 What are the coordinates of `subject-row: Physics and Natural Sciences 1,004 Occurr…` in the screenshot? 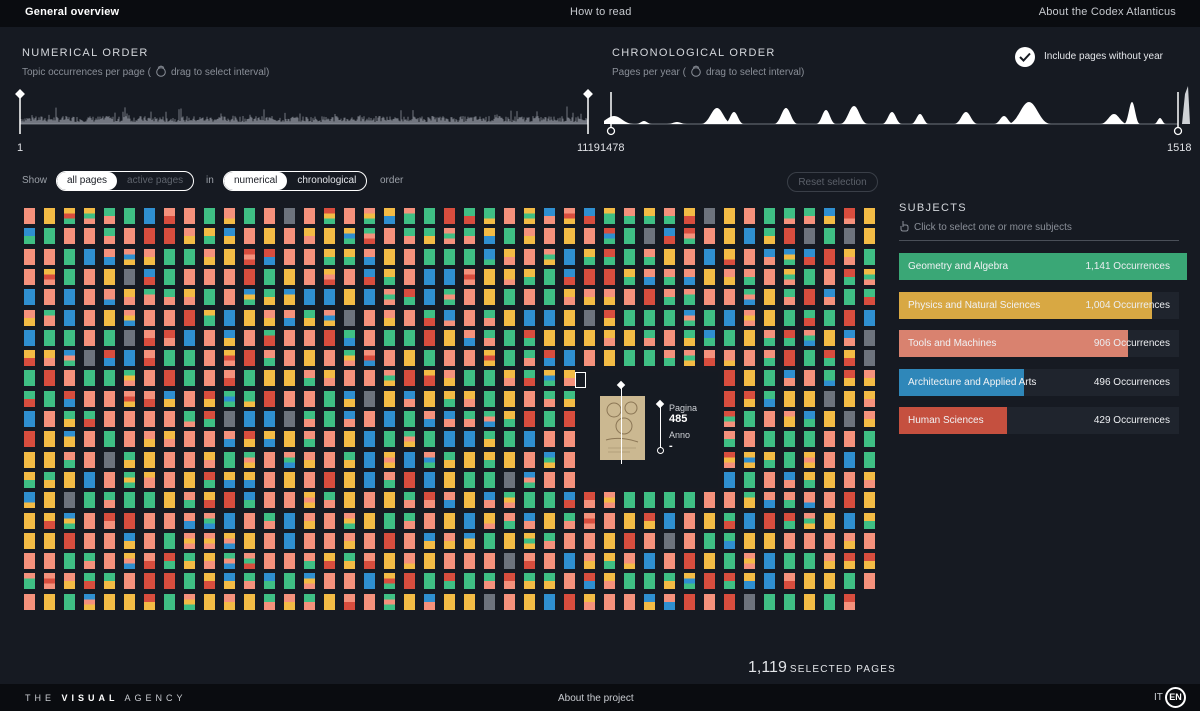 It's located at (1039, 305).